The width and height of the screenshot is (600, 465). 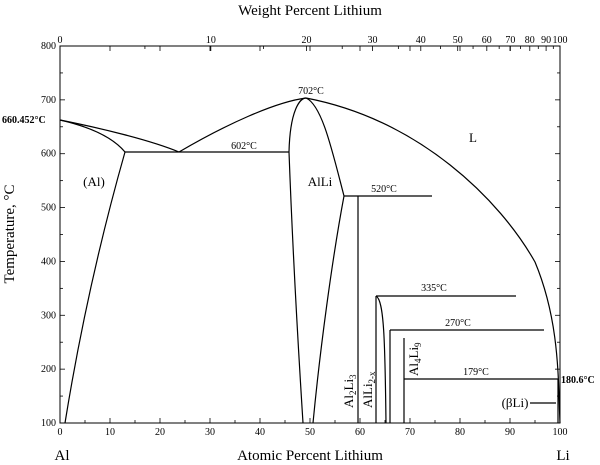 What do you see at coordinates (458, 323) in the screenshot?
I see `temp-270-label: 270°C` at bounding box center [458, 323].